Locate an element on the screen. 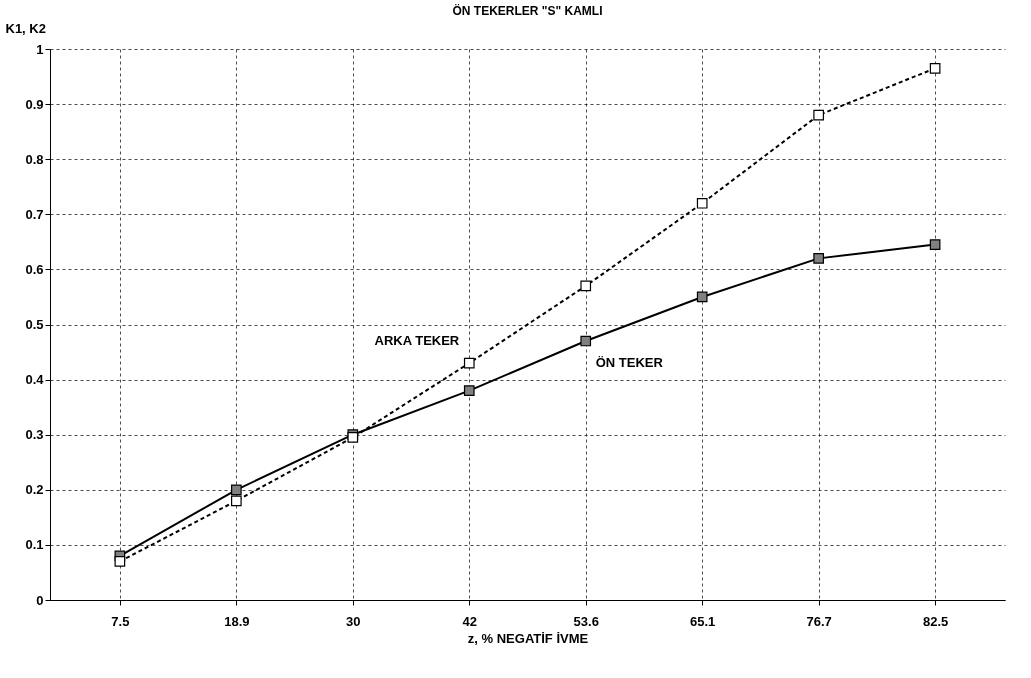  chart-title: ÖN TEKERLER "S" KAMLI is located at coordinates (527, 10).